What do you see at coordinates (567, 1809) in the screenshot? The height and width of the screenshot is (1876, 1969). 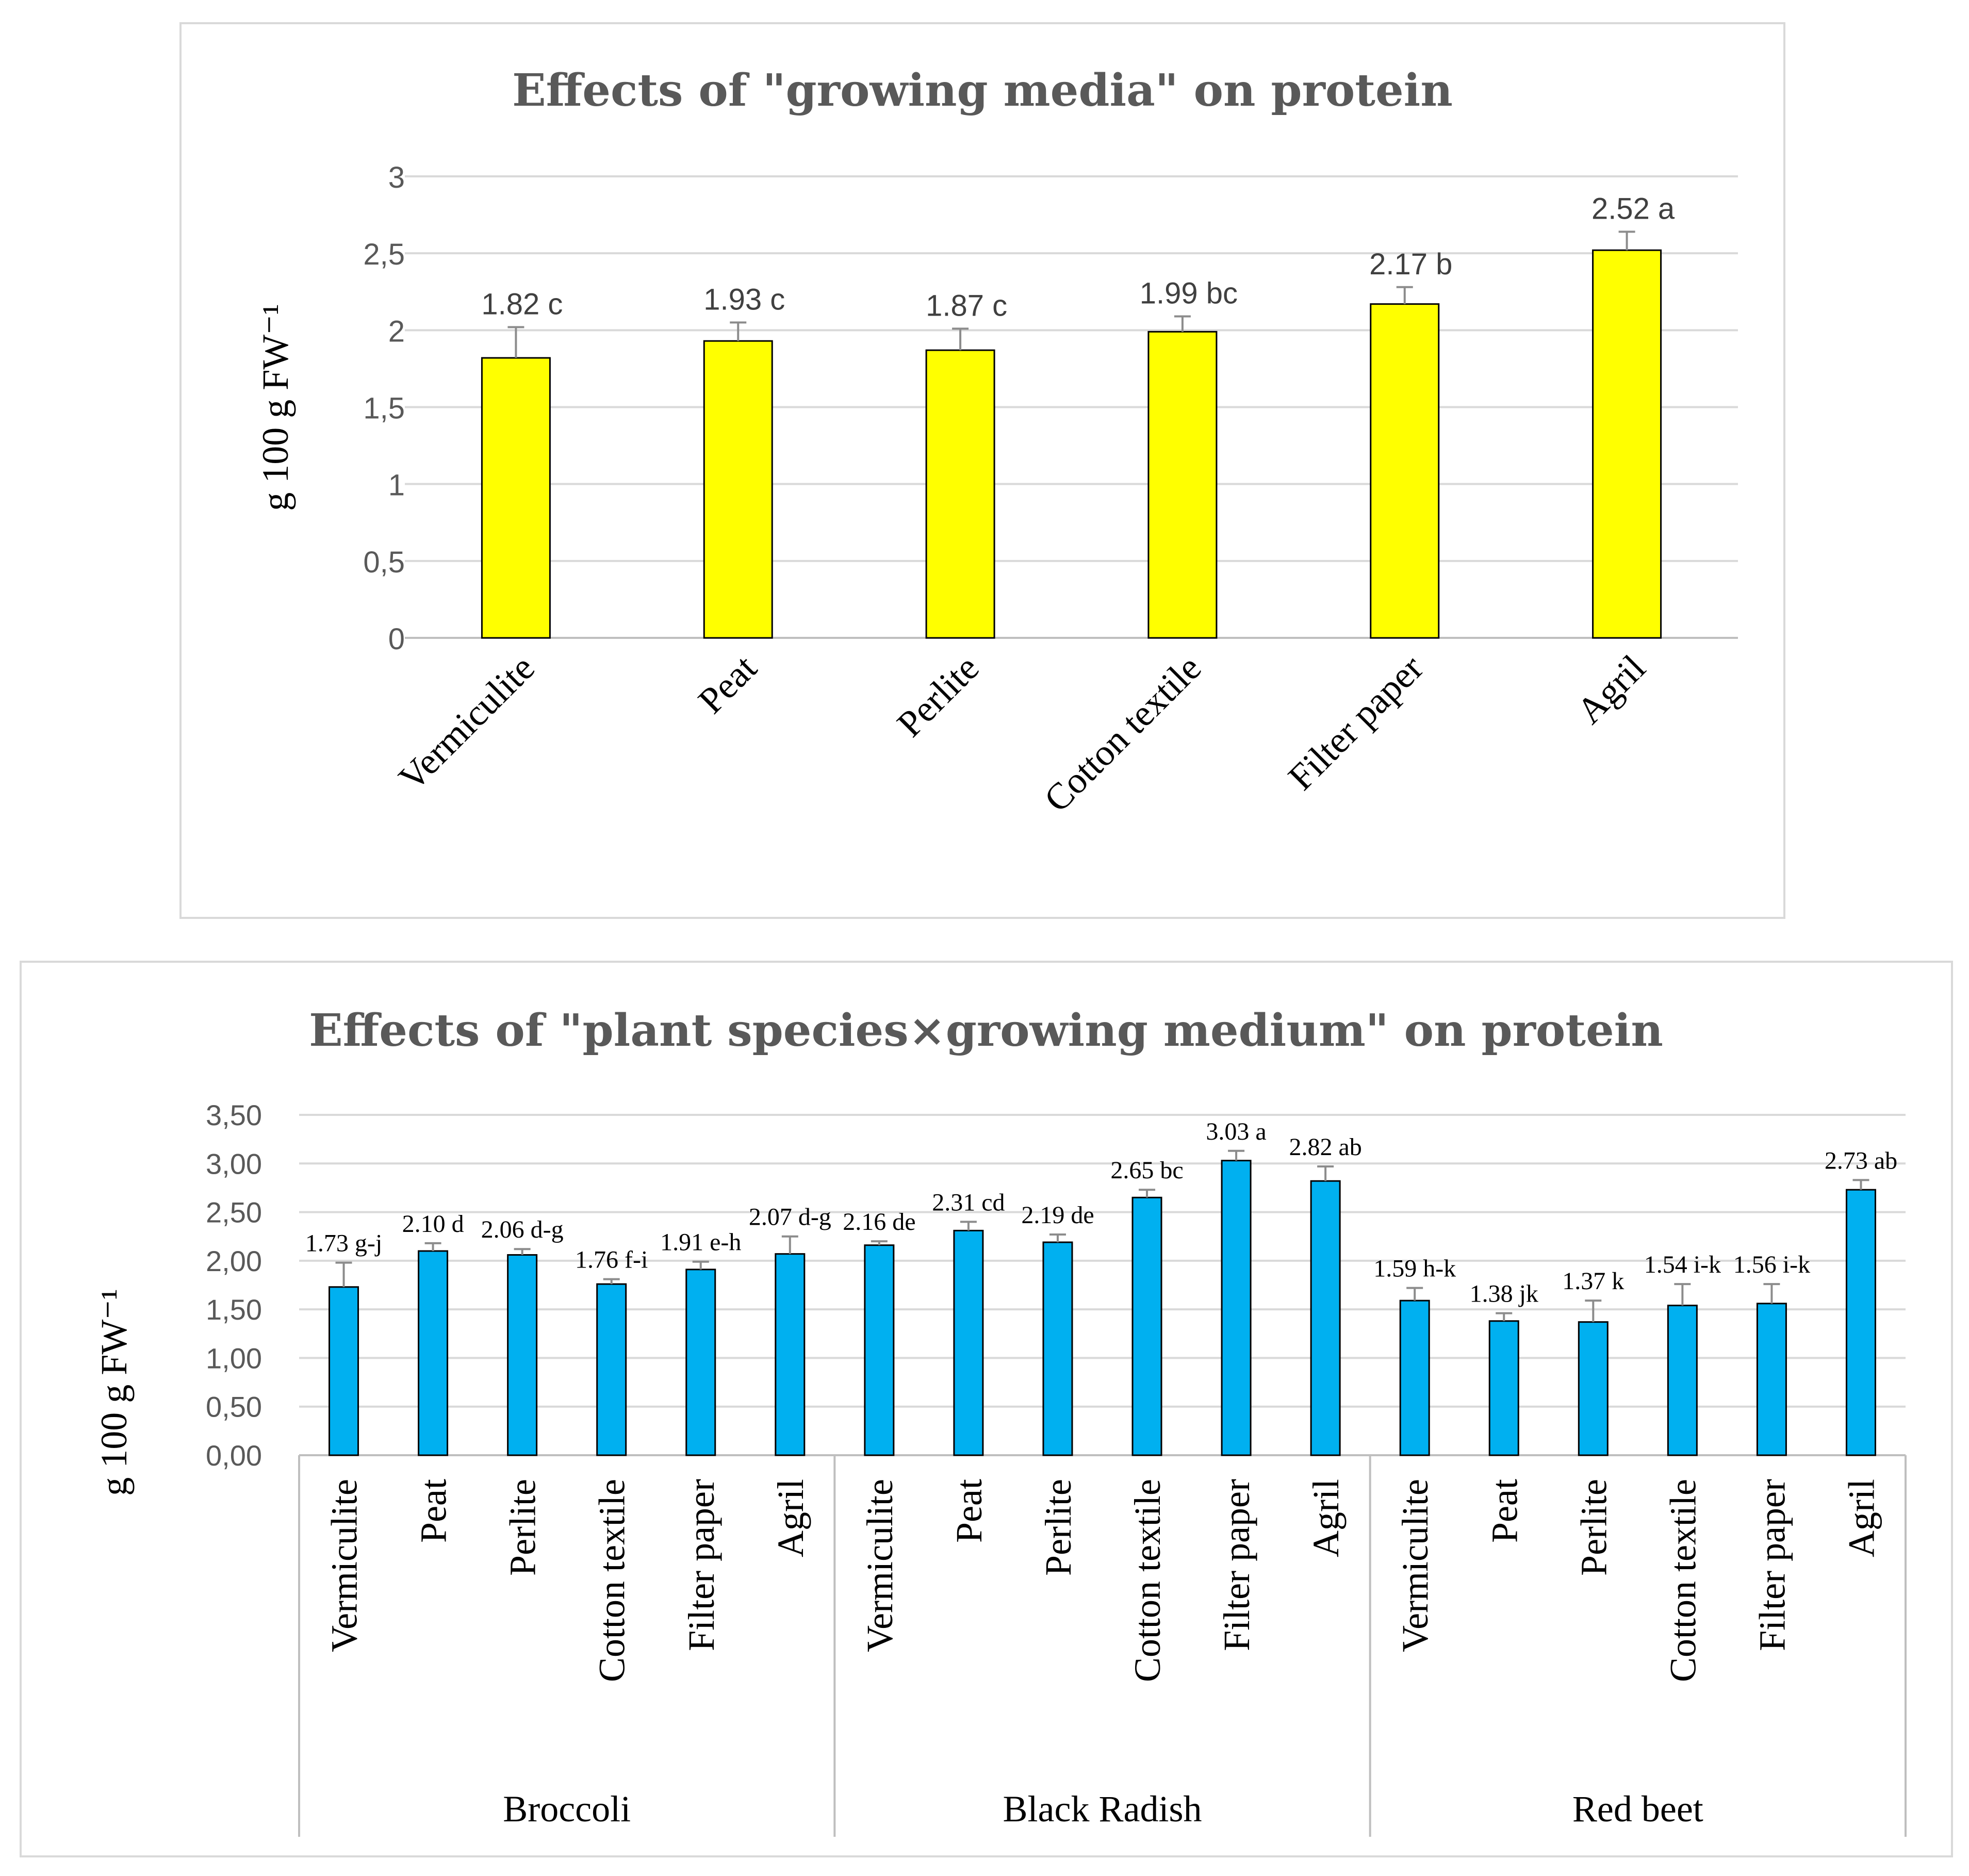 I see `group-label: Broccoli` at bounding box center [567, 1809].